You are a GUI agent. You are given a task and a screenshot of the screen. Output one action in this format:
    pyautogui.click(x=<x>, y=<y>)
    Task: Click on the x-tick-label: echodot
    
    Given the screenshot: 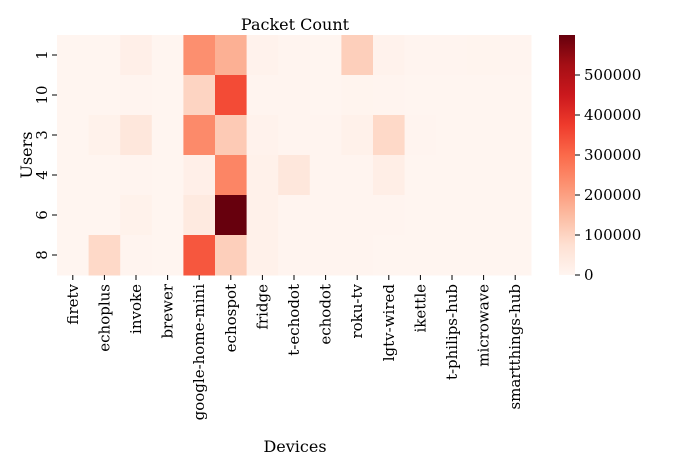 What is the action you would take?
    pyautogui.click(x=326, y=314)
    